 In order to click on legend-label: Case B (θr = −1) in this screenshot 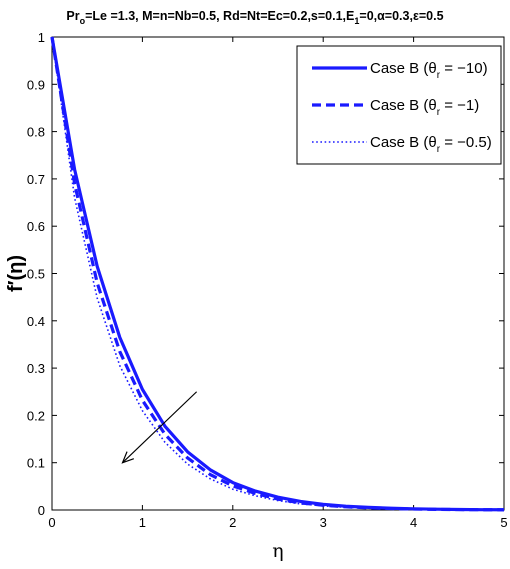, I will do `click(424, 107)`.